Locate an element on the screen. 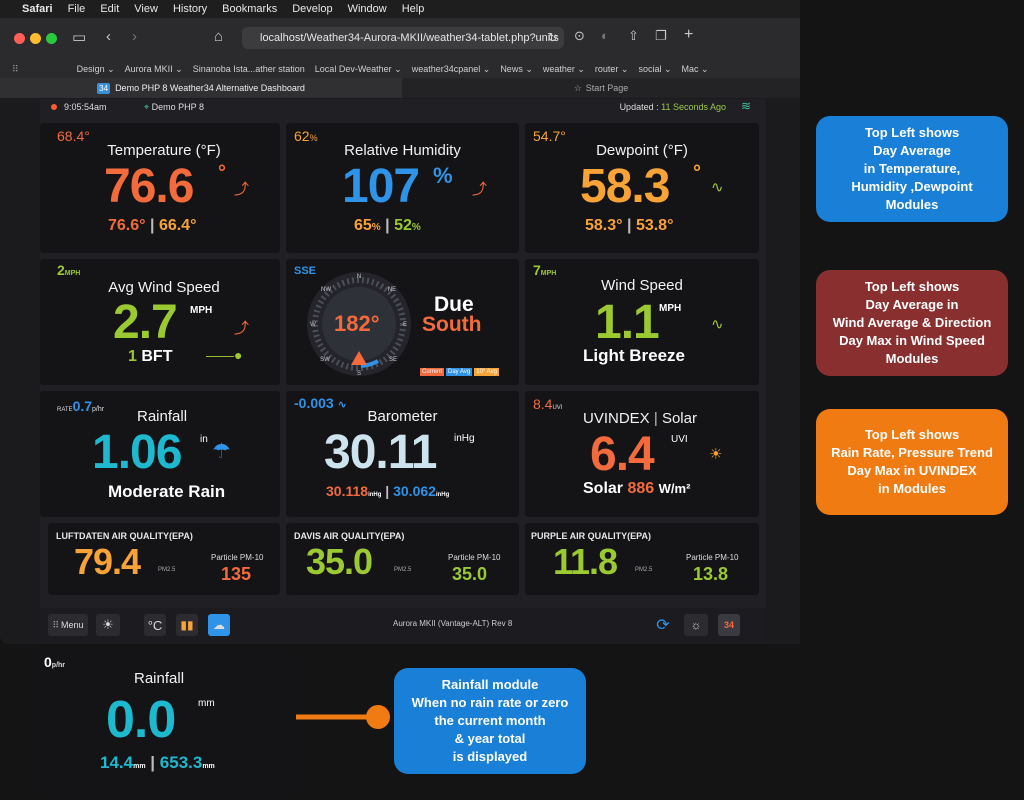 The height and width of the screenshot is (800, 1024). privacy-icon: ◐ is located at coordinates (605, 35).